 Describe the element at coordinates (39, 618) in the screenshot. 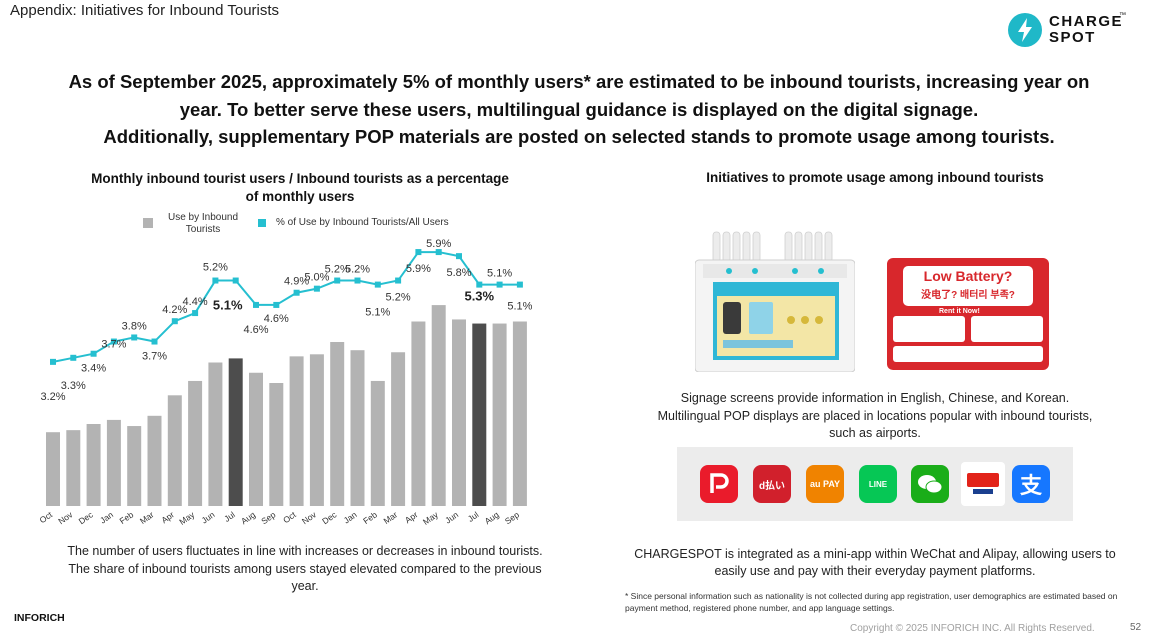

I see `company-name: INFORICH` at that location.